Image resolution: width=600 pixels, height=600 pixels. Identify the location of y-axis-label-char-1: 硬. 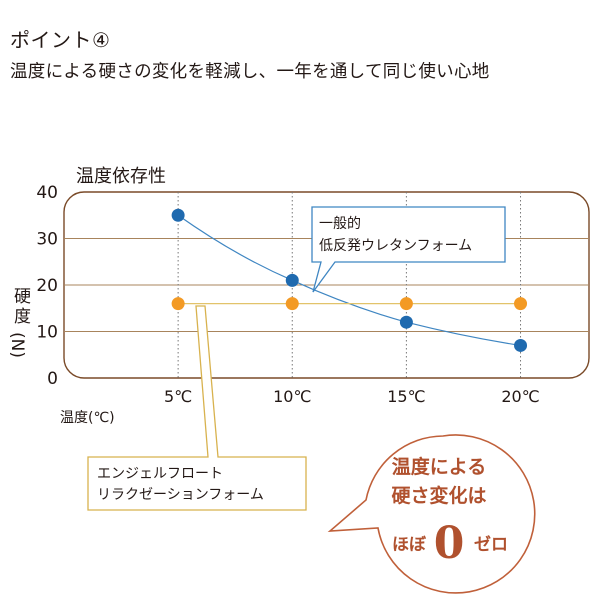
(22, 297).